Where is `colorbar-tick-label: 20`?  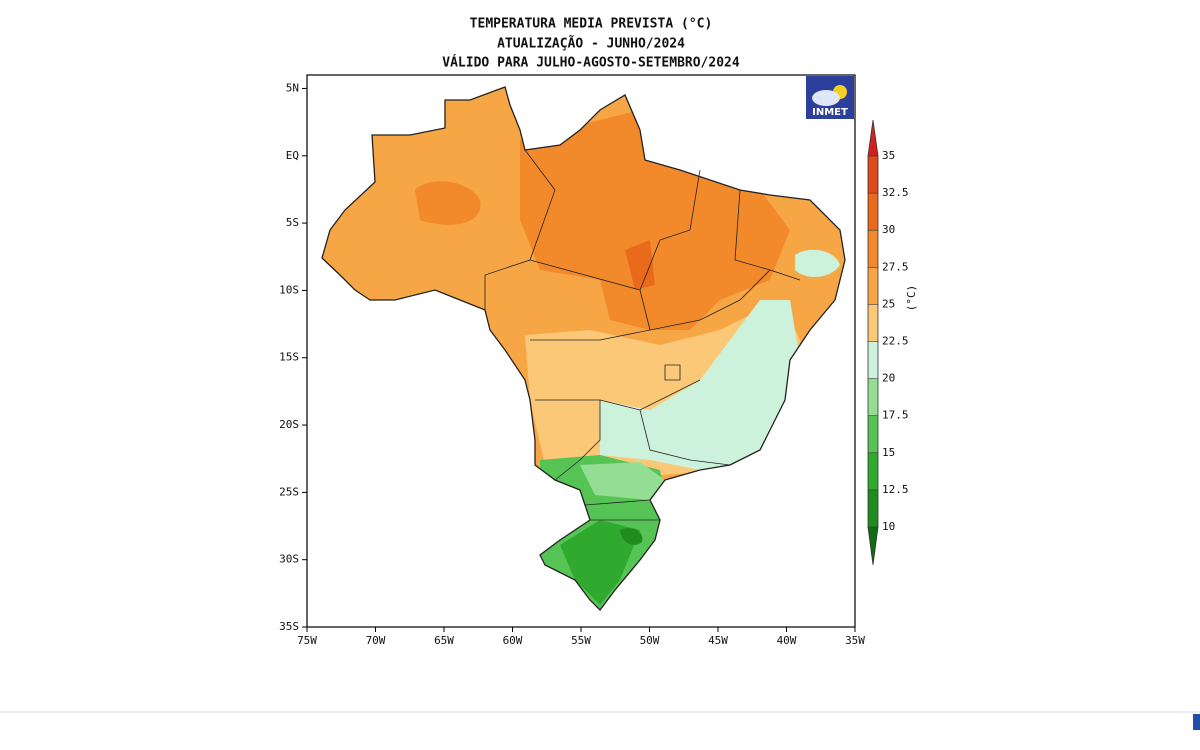
colorbar-tick-label: 20 is located at coordinates (888, 378).